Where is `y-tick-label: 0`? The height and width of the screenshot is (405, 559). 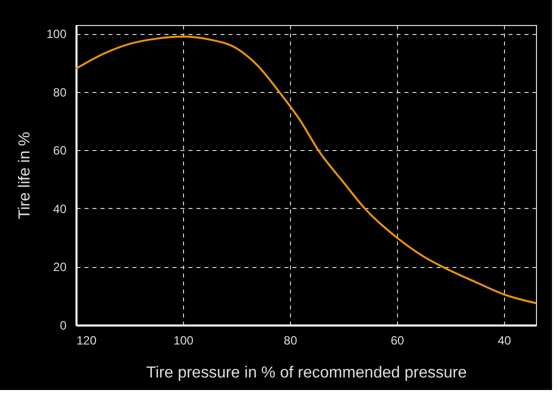 y-tick-label: 0 is located at coordinates (63, 325).